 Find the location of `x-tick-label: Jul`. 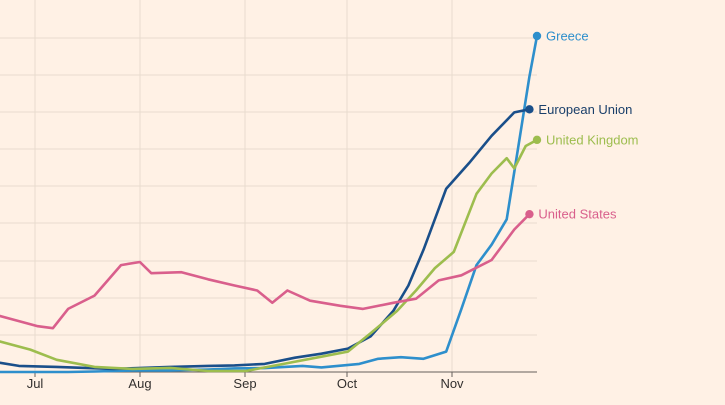

x-tick-label: Jul is located at coordinates (35, 383).